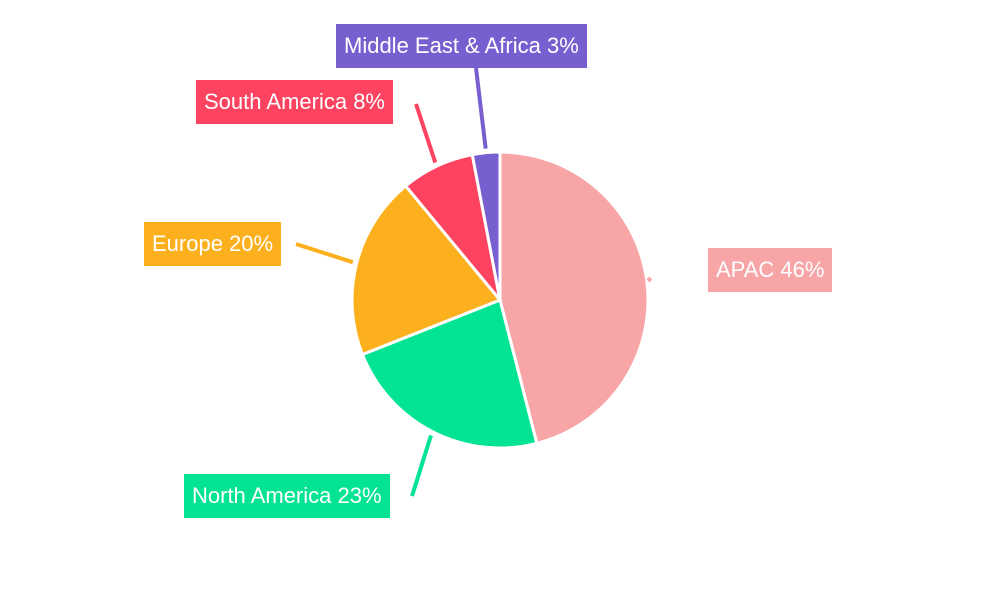 Image resolution: width=1000 pixels, height=600 pixels. What do you see at coordinates (449, 373) in the screenshot?
I see `slice-north-america` at bounding box center [449, 373].